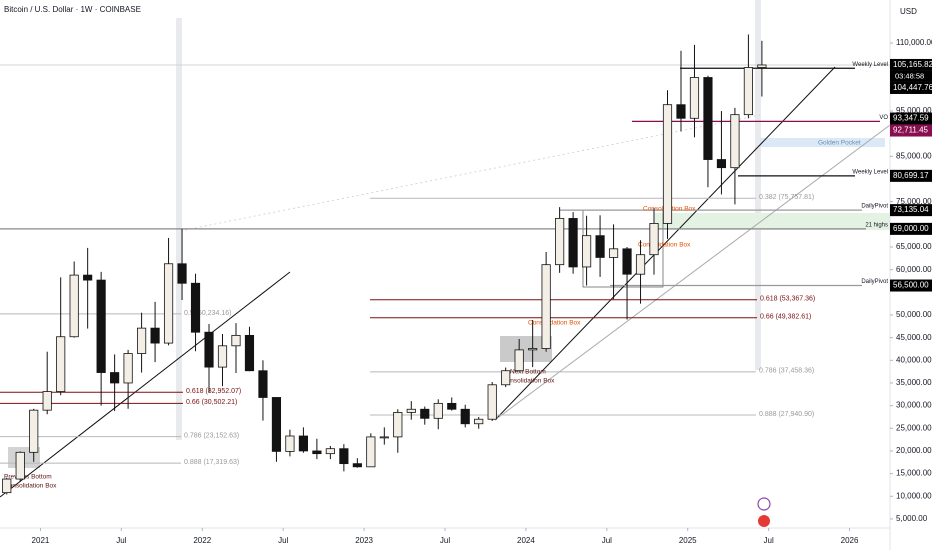 This screenshot has width=932, height=550. What do you see at coordinates (28, 477) in the screenshot?
I see `annotation: Previous Bottom` at bounding box center [28, 477].